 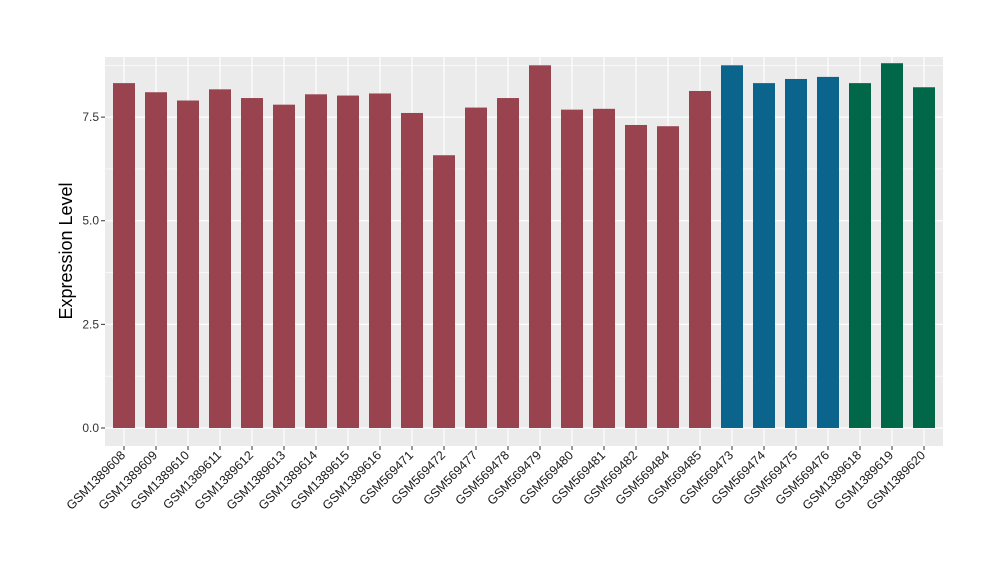 What do you see at coordinates (700, 259) in the screenshot?
I see `bar-GSM569485` at bounding box center [700, 259].